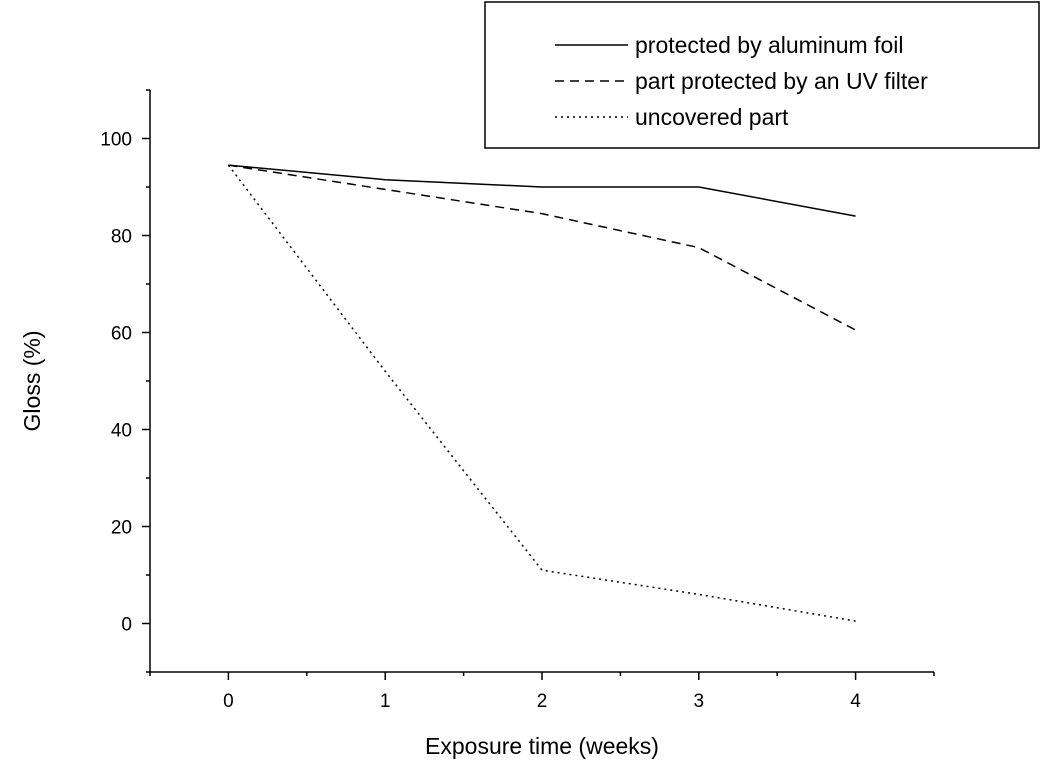  I want to click on y-tick-label: 60, so click(121, 334).